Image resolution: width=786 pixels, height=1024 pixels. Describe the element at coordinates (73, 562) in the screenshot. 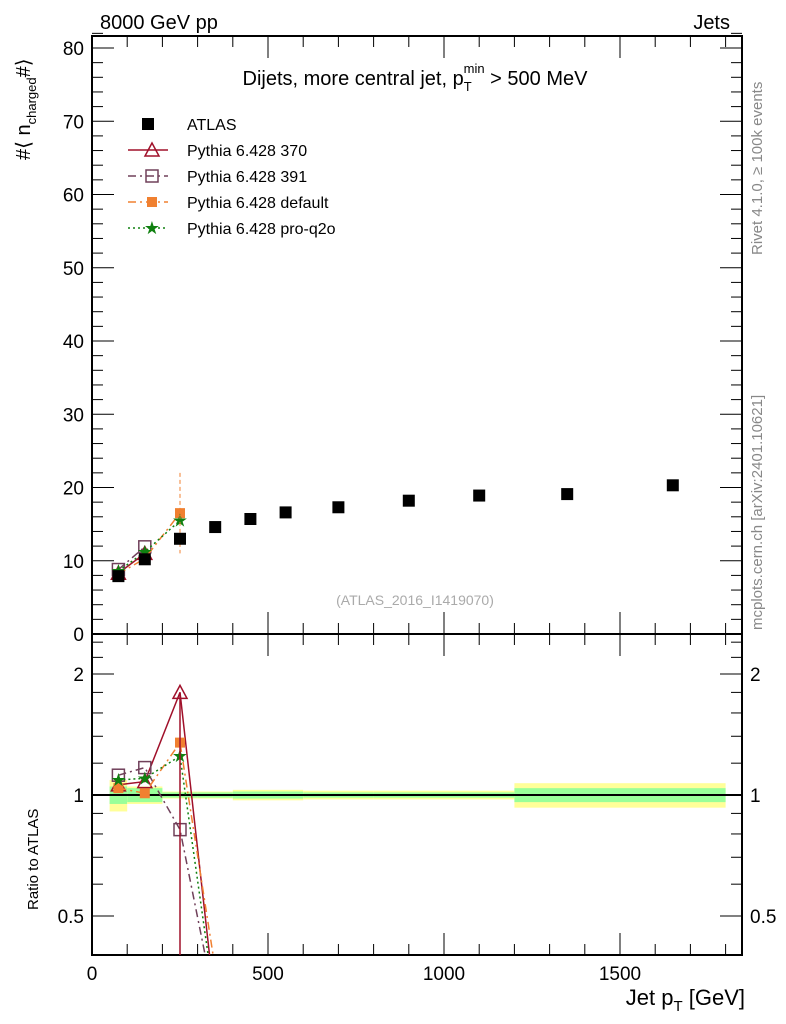

I see `ytick-label: 10` at that location.